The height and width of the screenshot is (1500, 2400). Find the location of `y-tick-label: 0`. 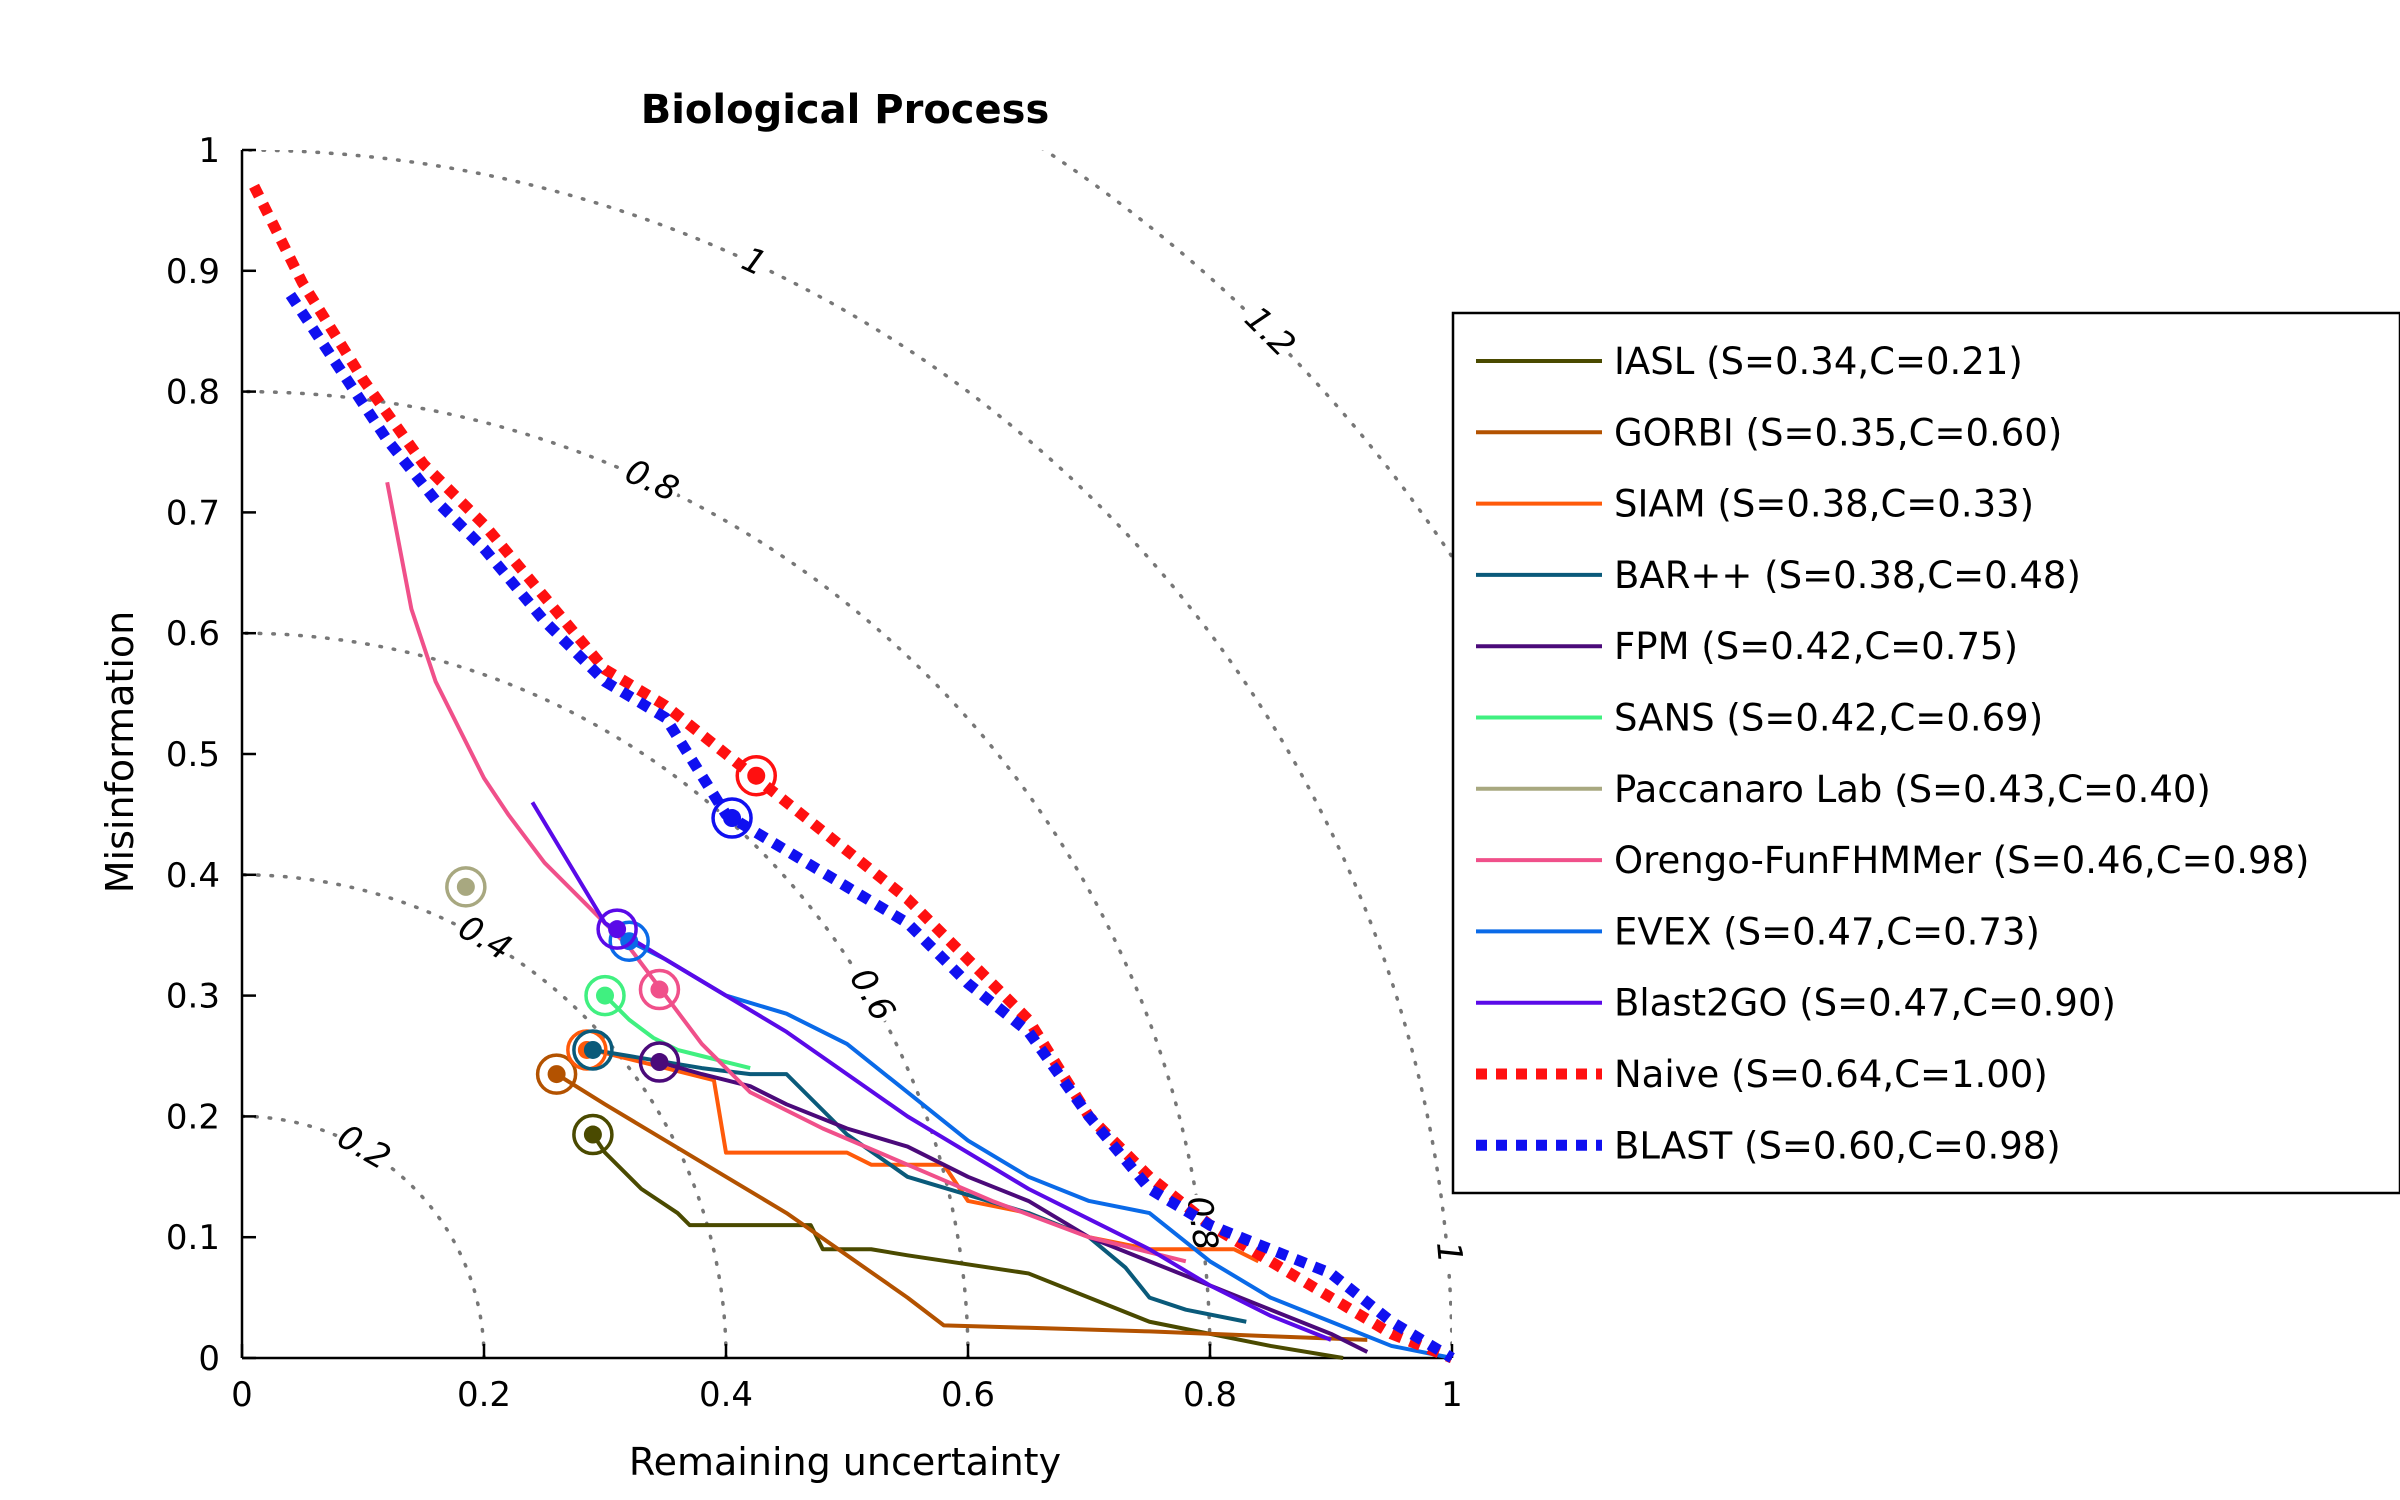

y-tick-label: 0 is located at coordinates (209, 1359).